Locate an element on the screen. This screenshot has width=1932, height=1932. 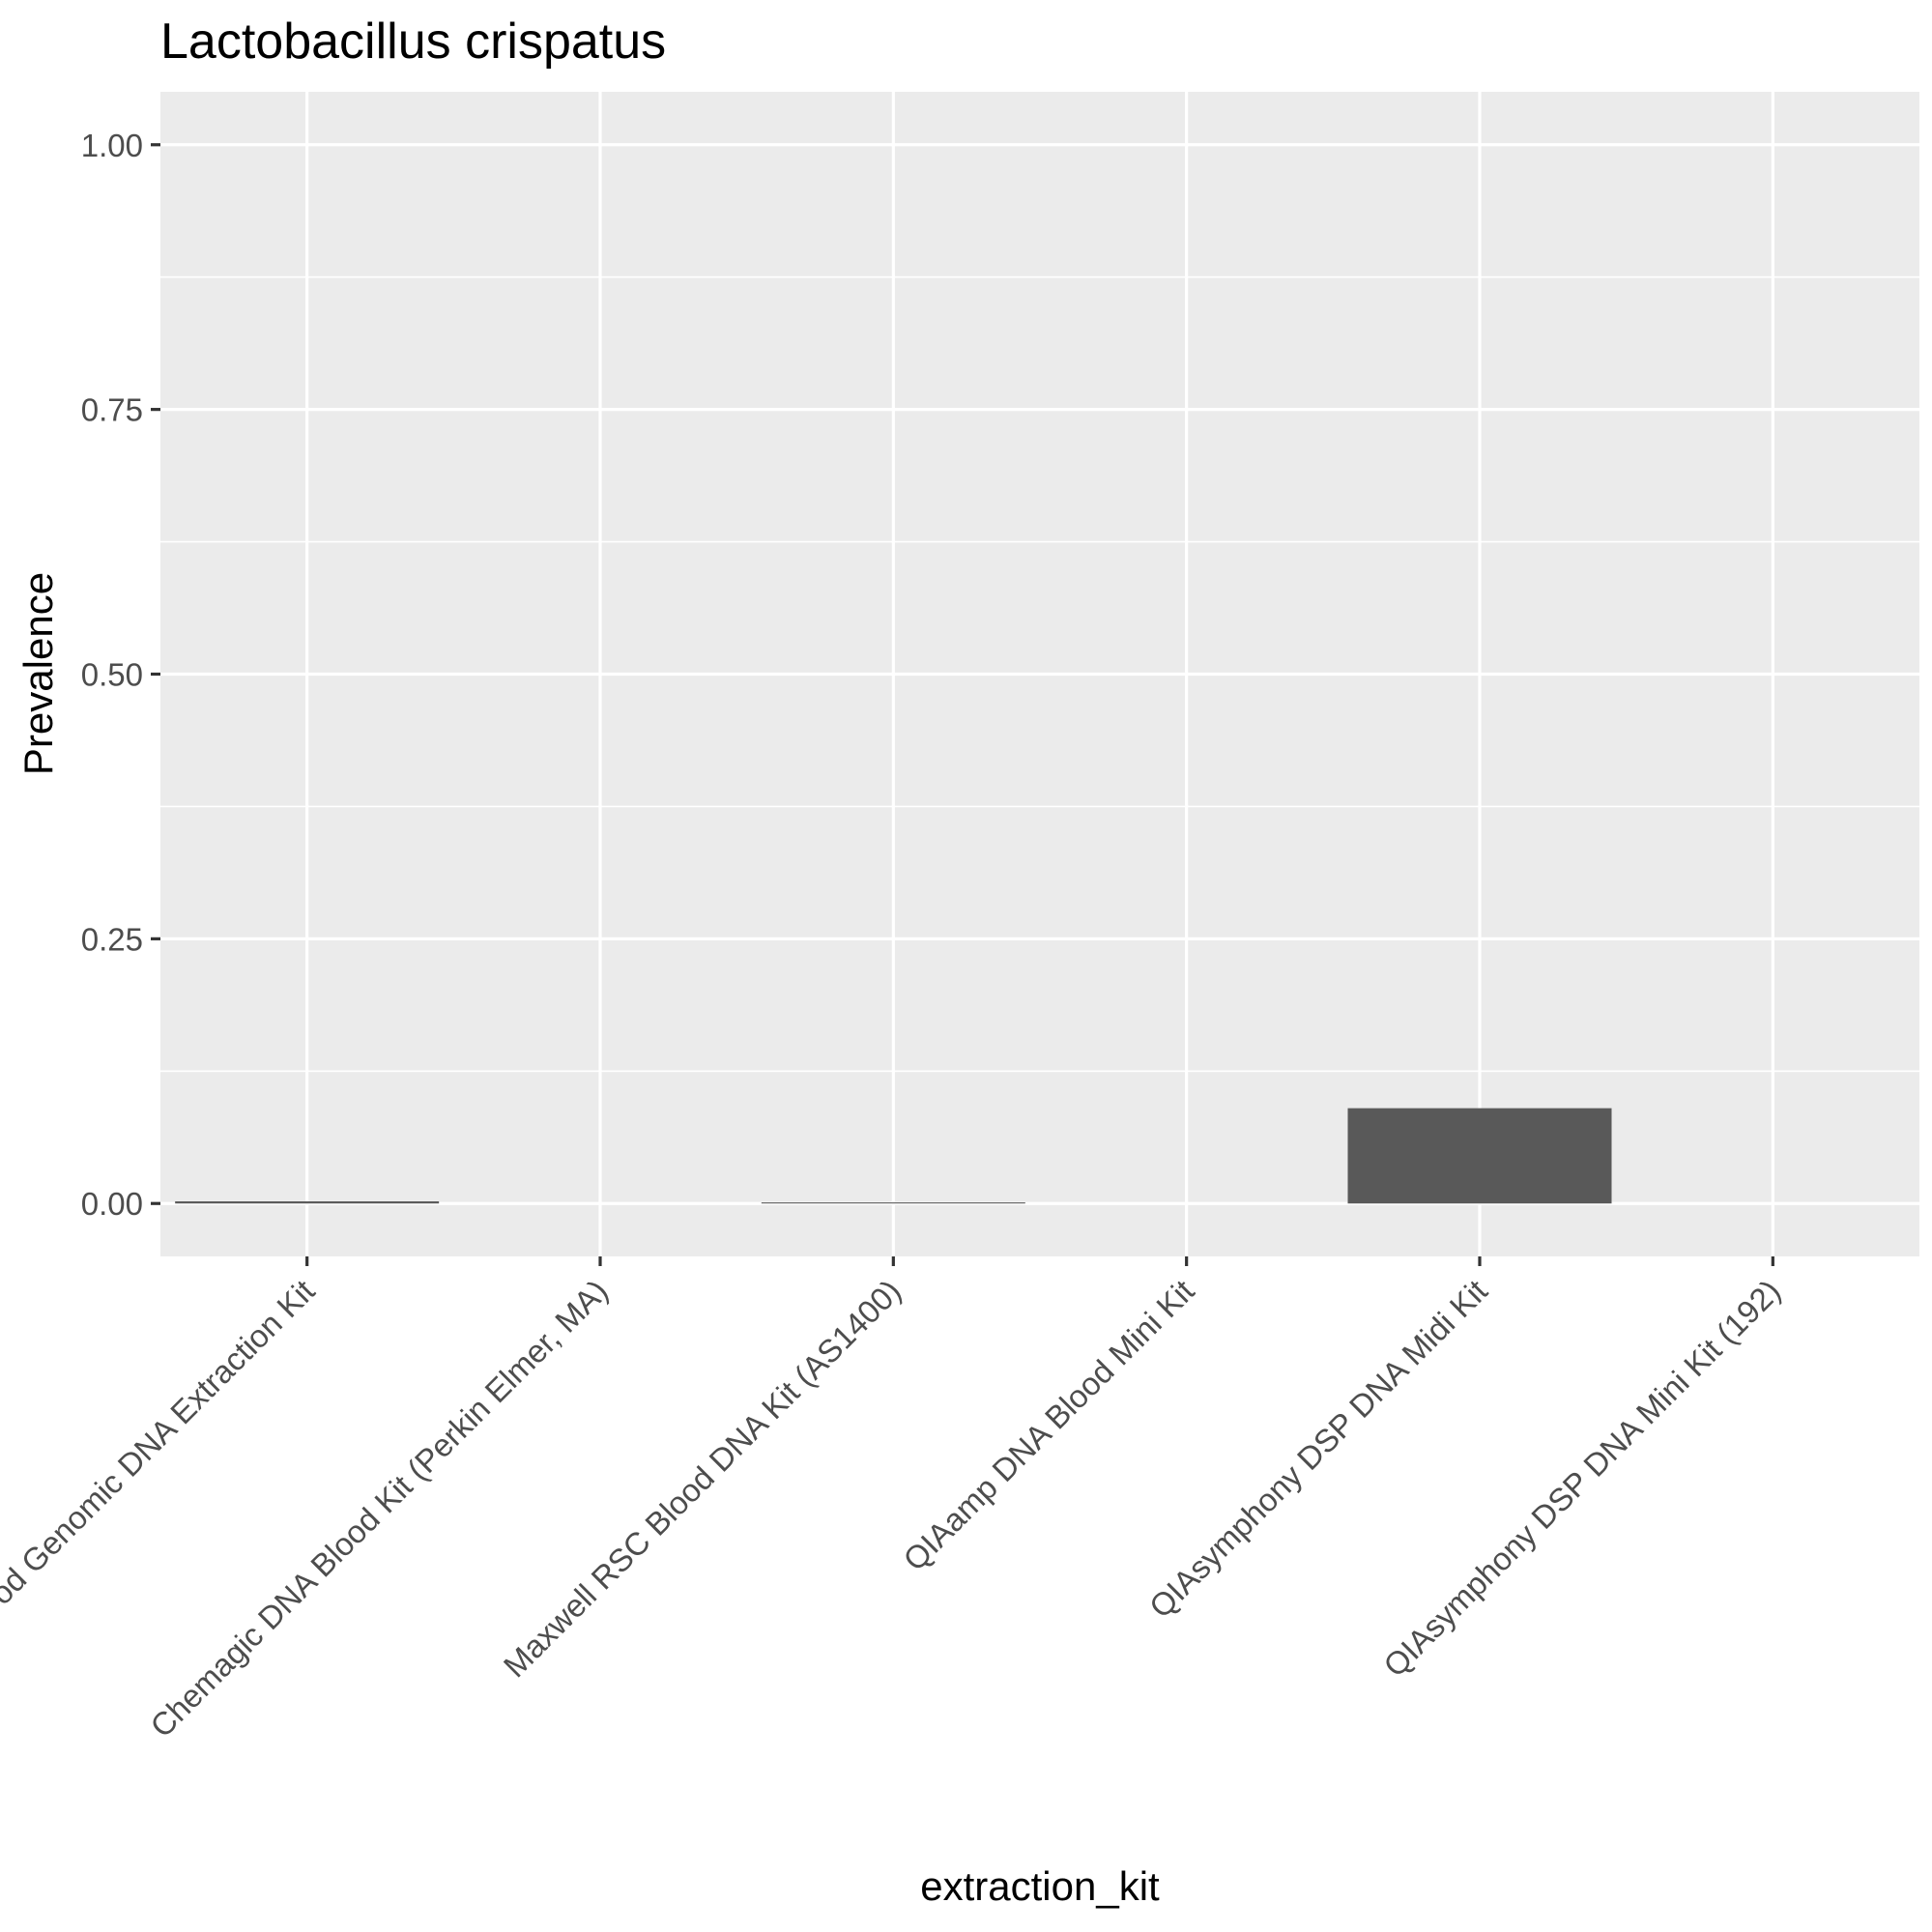
chart-title: Lactobacillus crispatus is located at coordinates (413, 42).